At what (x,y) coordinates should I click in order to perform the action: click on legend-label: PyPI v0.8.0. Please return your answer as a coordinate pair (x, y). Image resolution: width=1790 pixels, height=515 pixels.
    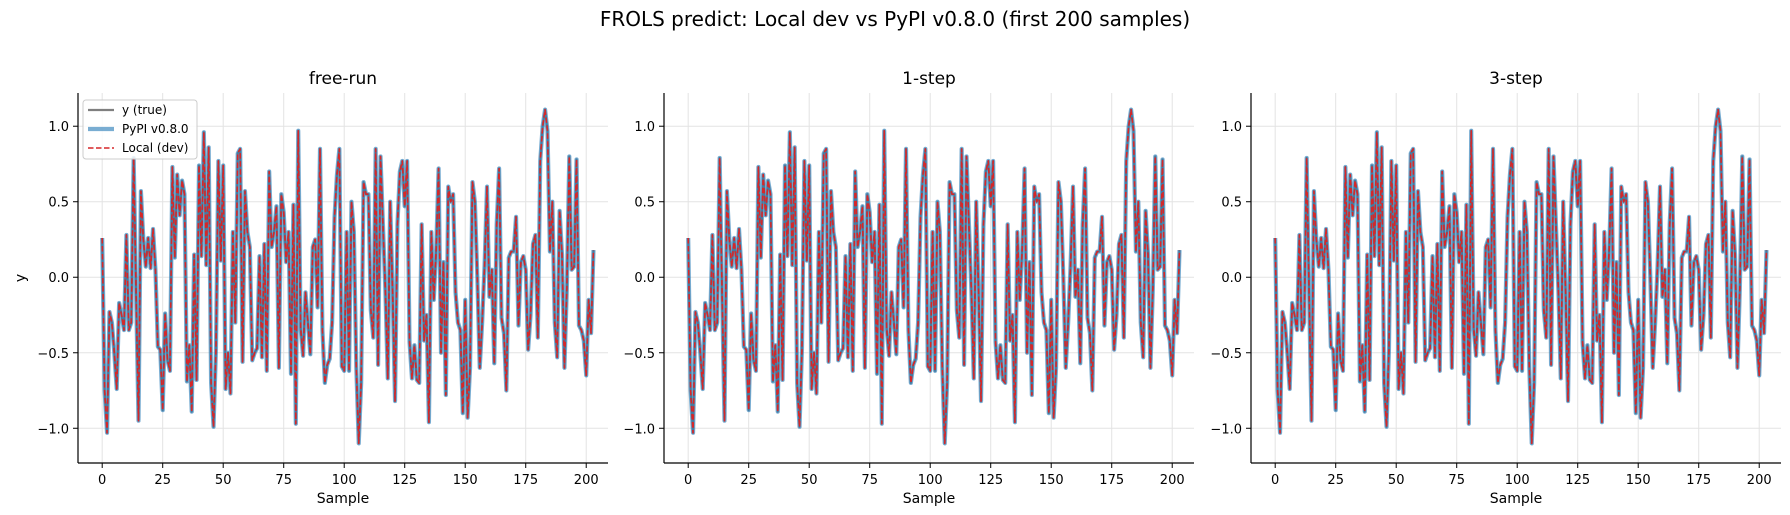
    Looking at the image, I should click on (155, 129).